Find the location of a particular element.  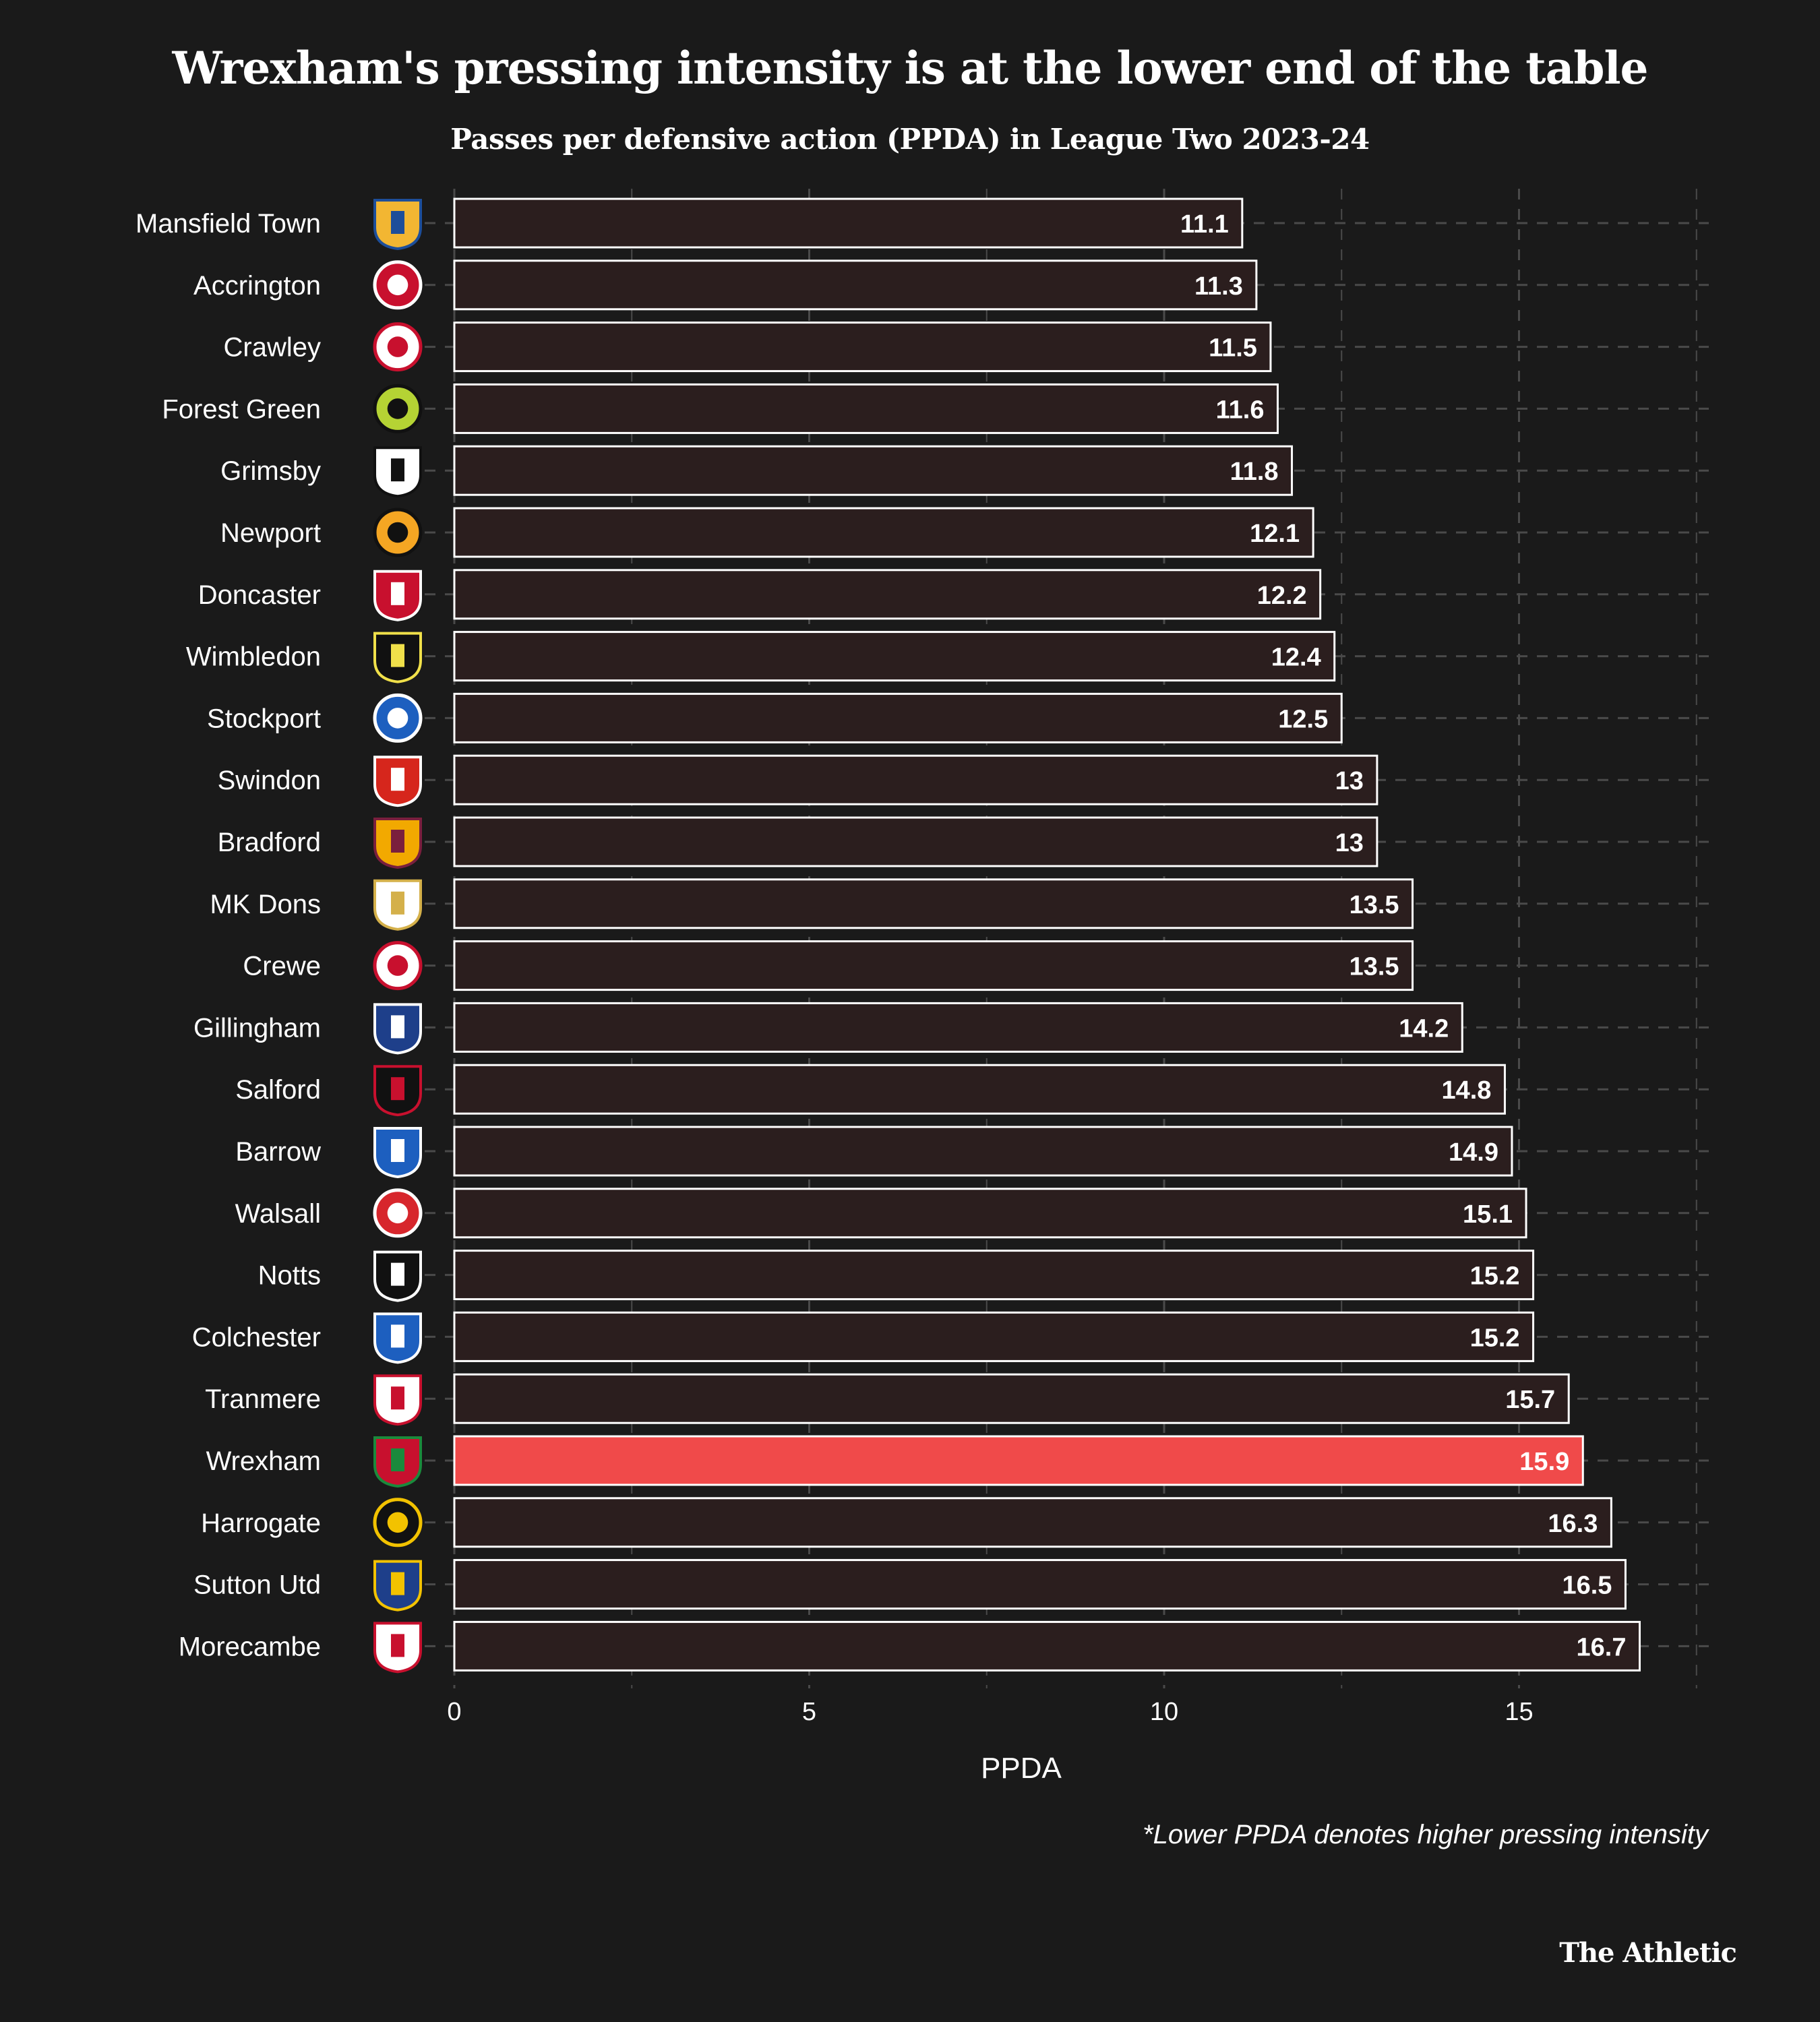

value-label: 14.9 is located at coordinates (1473, 1152).